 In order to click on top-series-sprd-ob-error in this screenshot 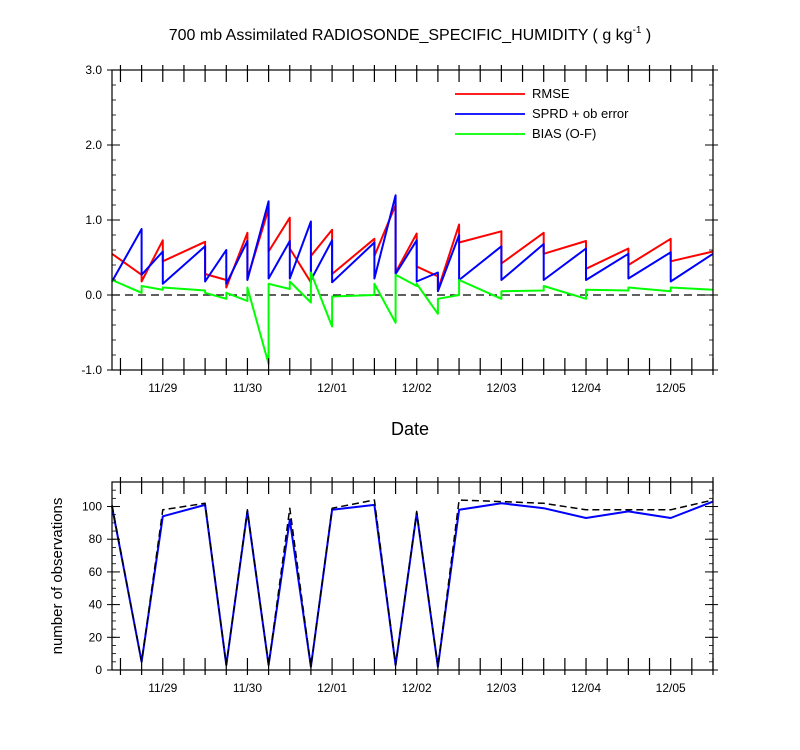, I will do `click(412, 243)`.